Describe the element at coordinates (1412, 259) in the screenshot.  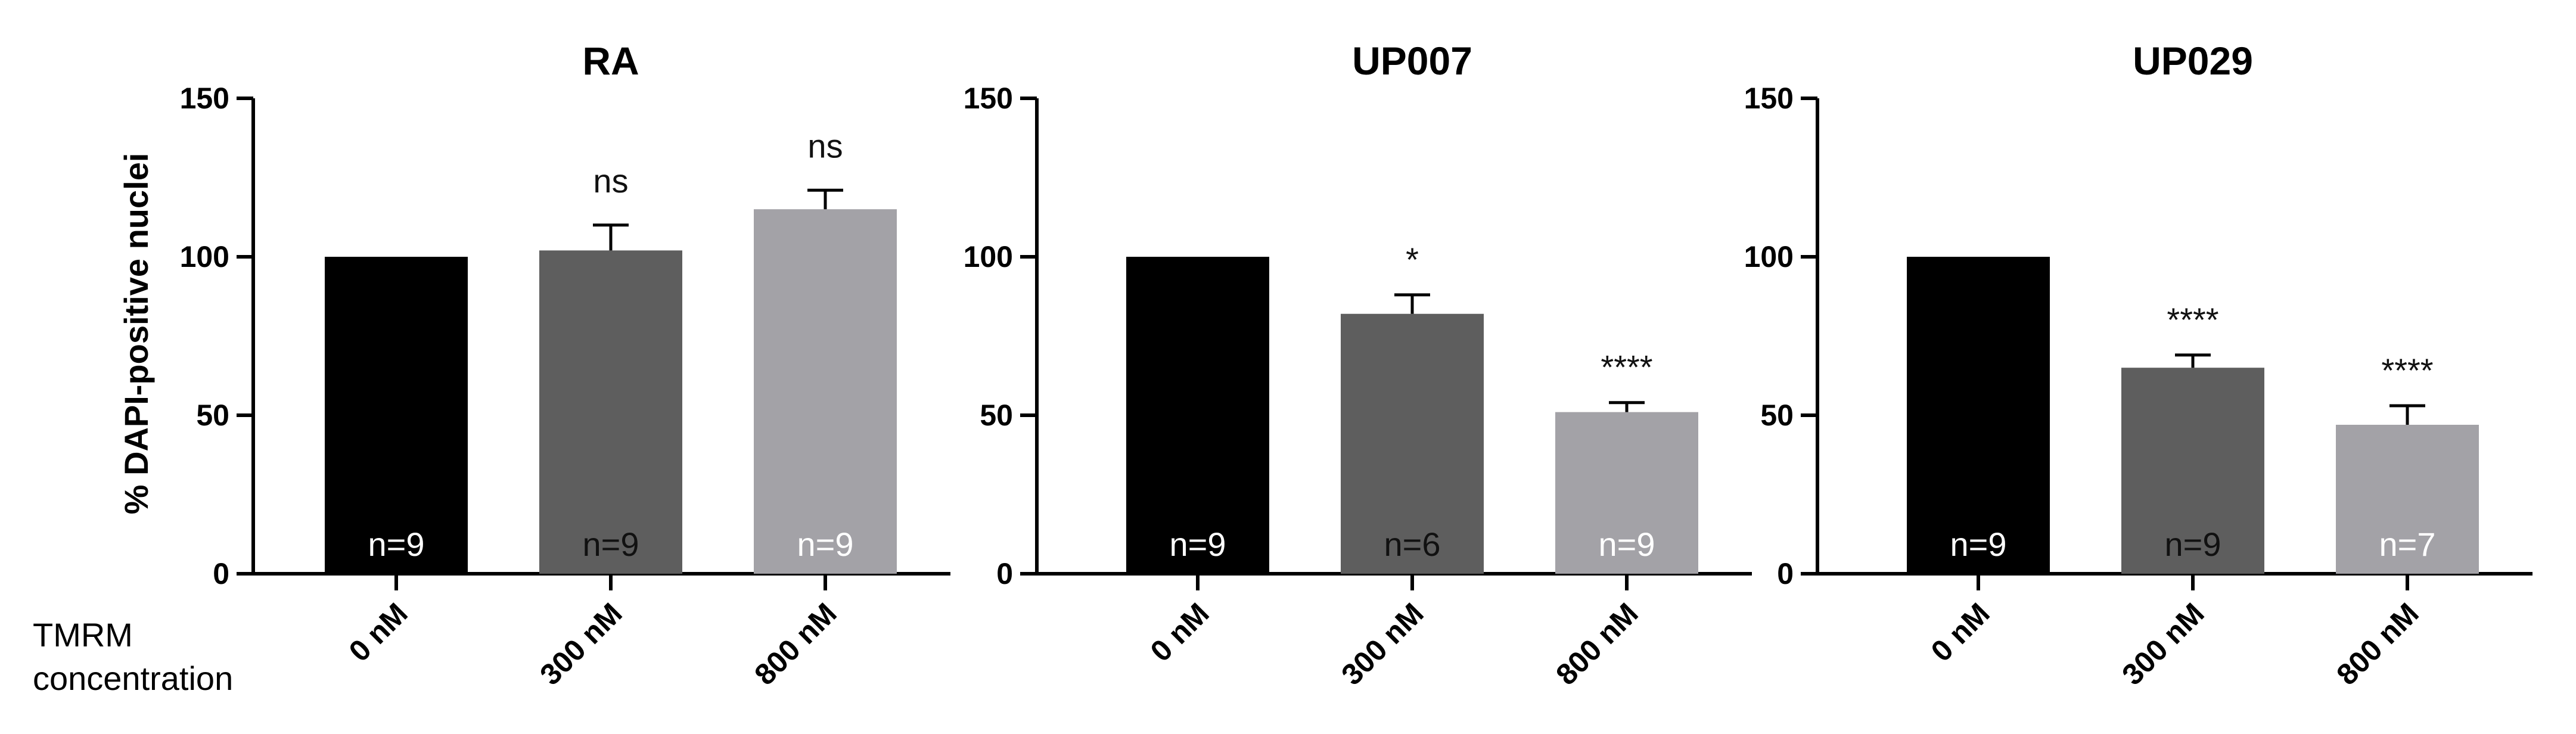
I see `significance-label: *` at that location.